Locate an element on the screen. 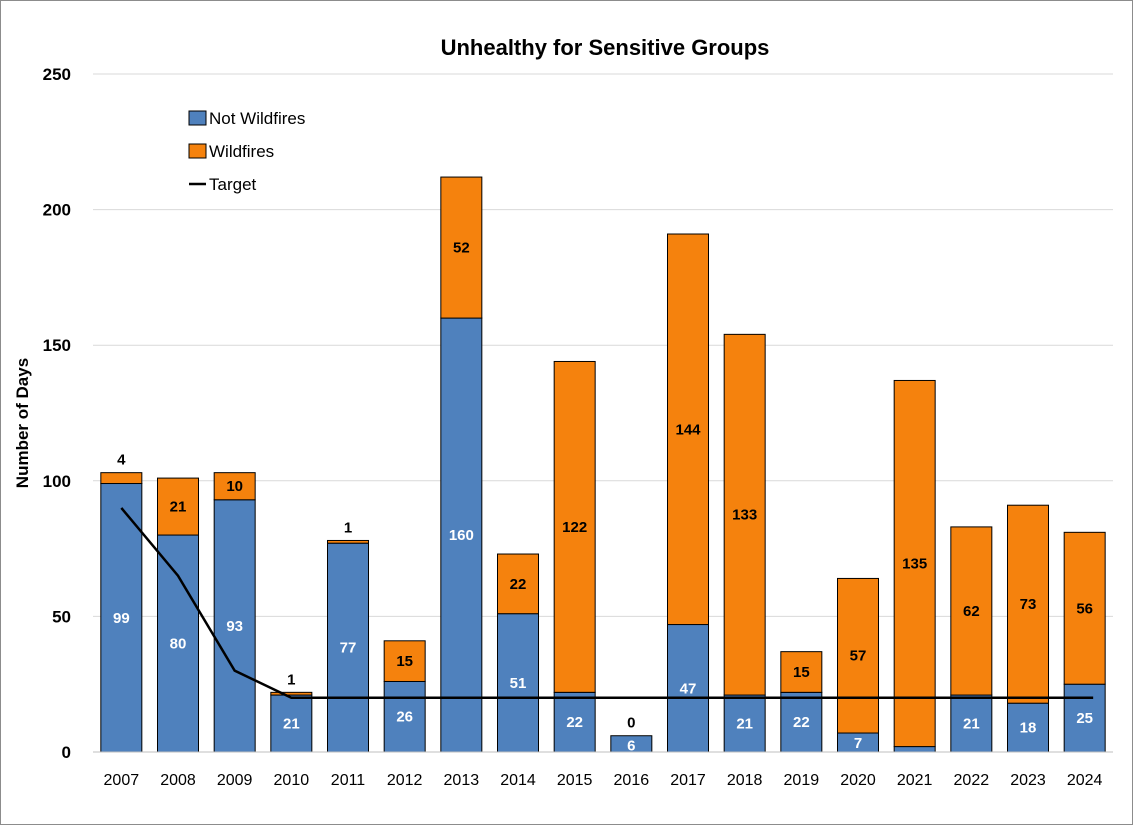 This screenshot has height=825, width=1133. legend-label: Target is located at coordinates (233, 184).